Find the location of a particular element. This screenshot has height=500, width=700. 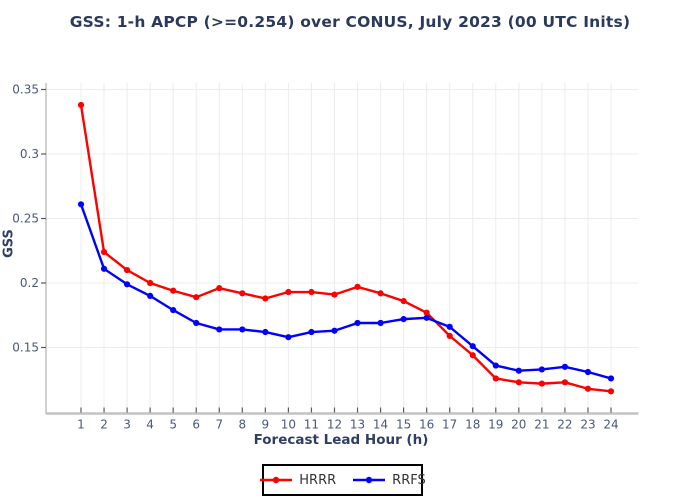

y-tick-label: 0.3 is located at coordinates (29, 154).